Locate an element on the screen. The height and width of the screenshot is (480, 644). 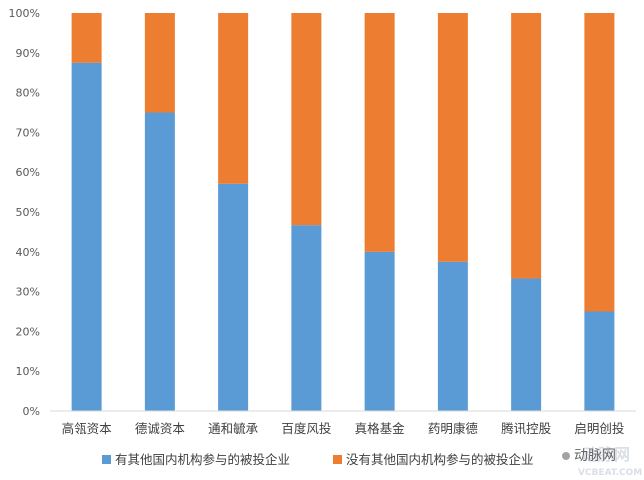
y-tick-label: 100% is located at coordinates (24, 13).